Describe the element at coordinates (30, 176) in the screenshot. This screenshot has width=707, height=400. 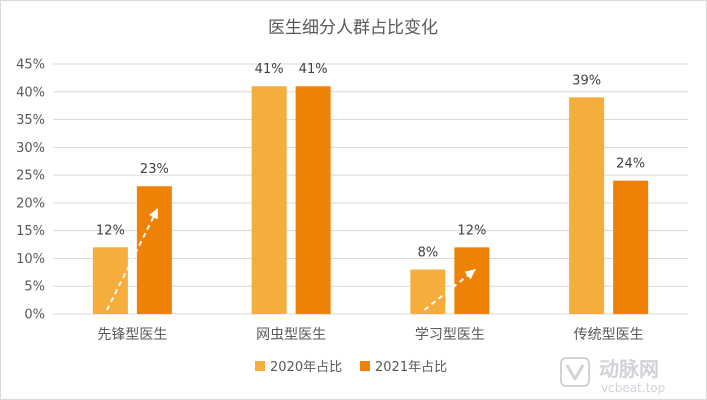
I see `y-tick-label: 25%` at that location.